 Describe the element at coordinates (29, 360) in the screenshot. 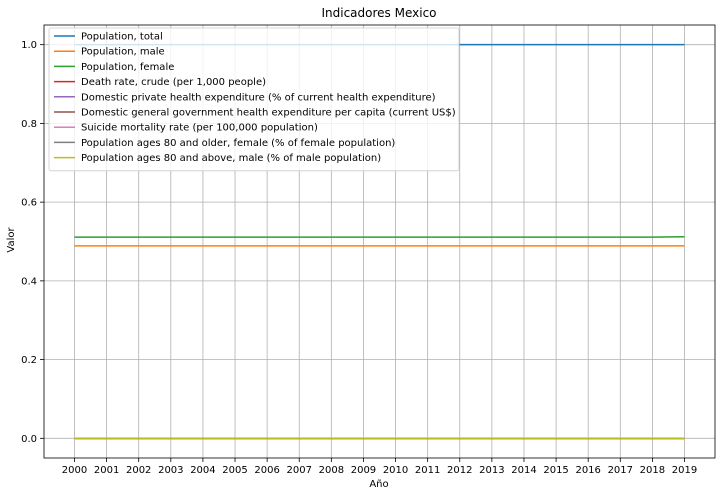

I see `y-tick-label: 0.2` at that location.